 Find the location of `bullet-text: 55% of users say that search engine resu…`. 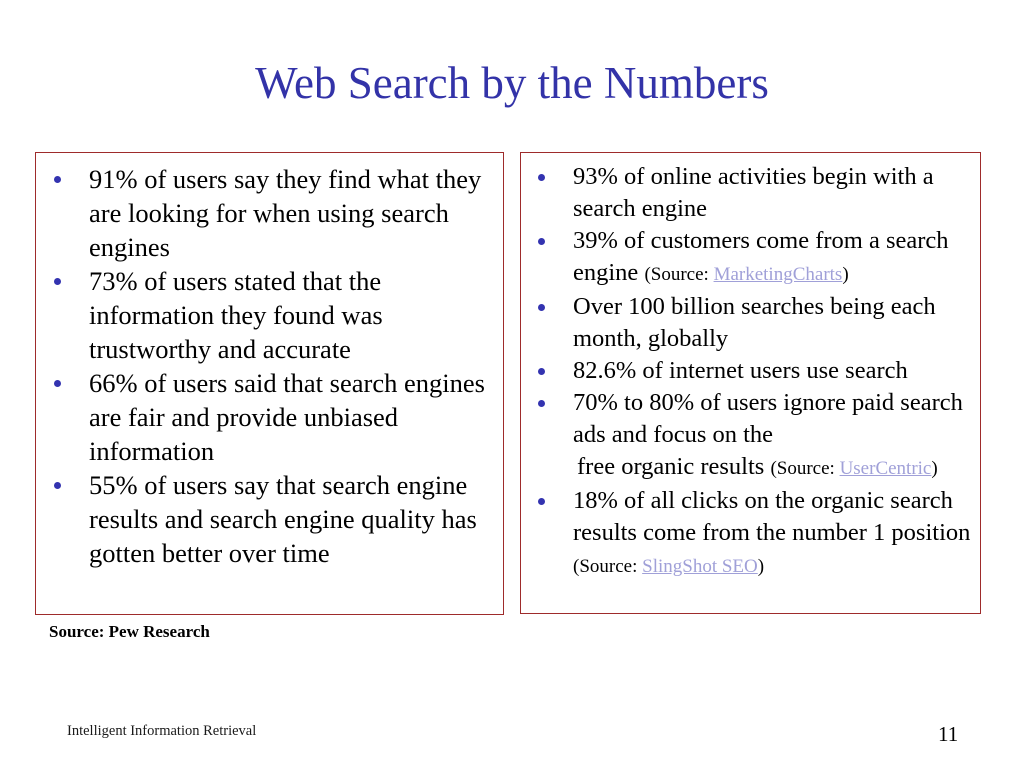

bullet-text: 55% of users say that search engine resu… is located at coordinates (283, 519).